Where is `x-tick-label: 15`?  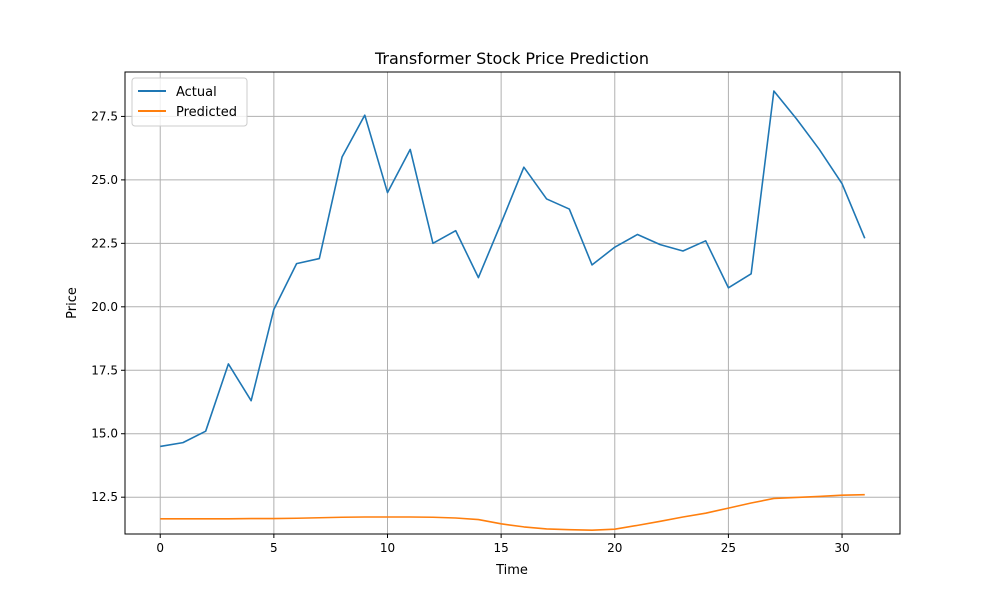
x-tick-label: 15 is located at coordinates (500, 548).